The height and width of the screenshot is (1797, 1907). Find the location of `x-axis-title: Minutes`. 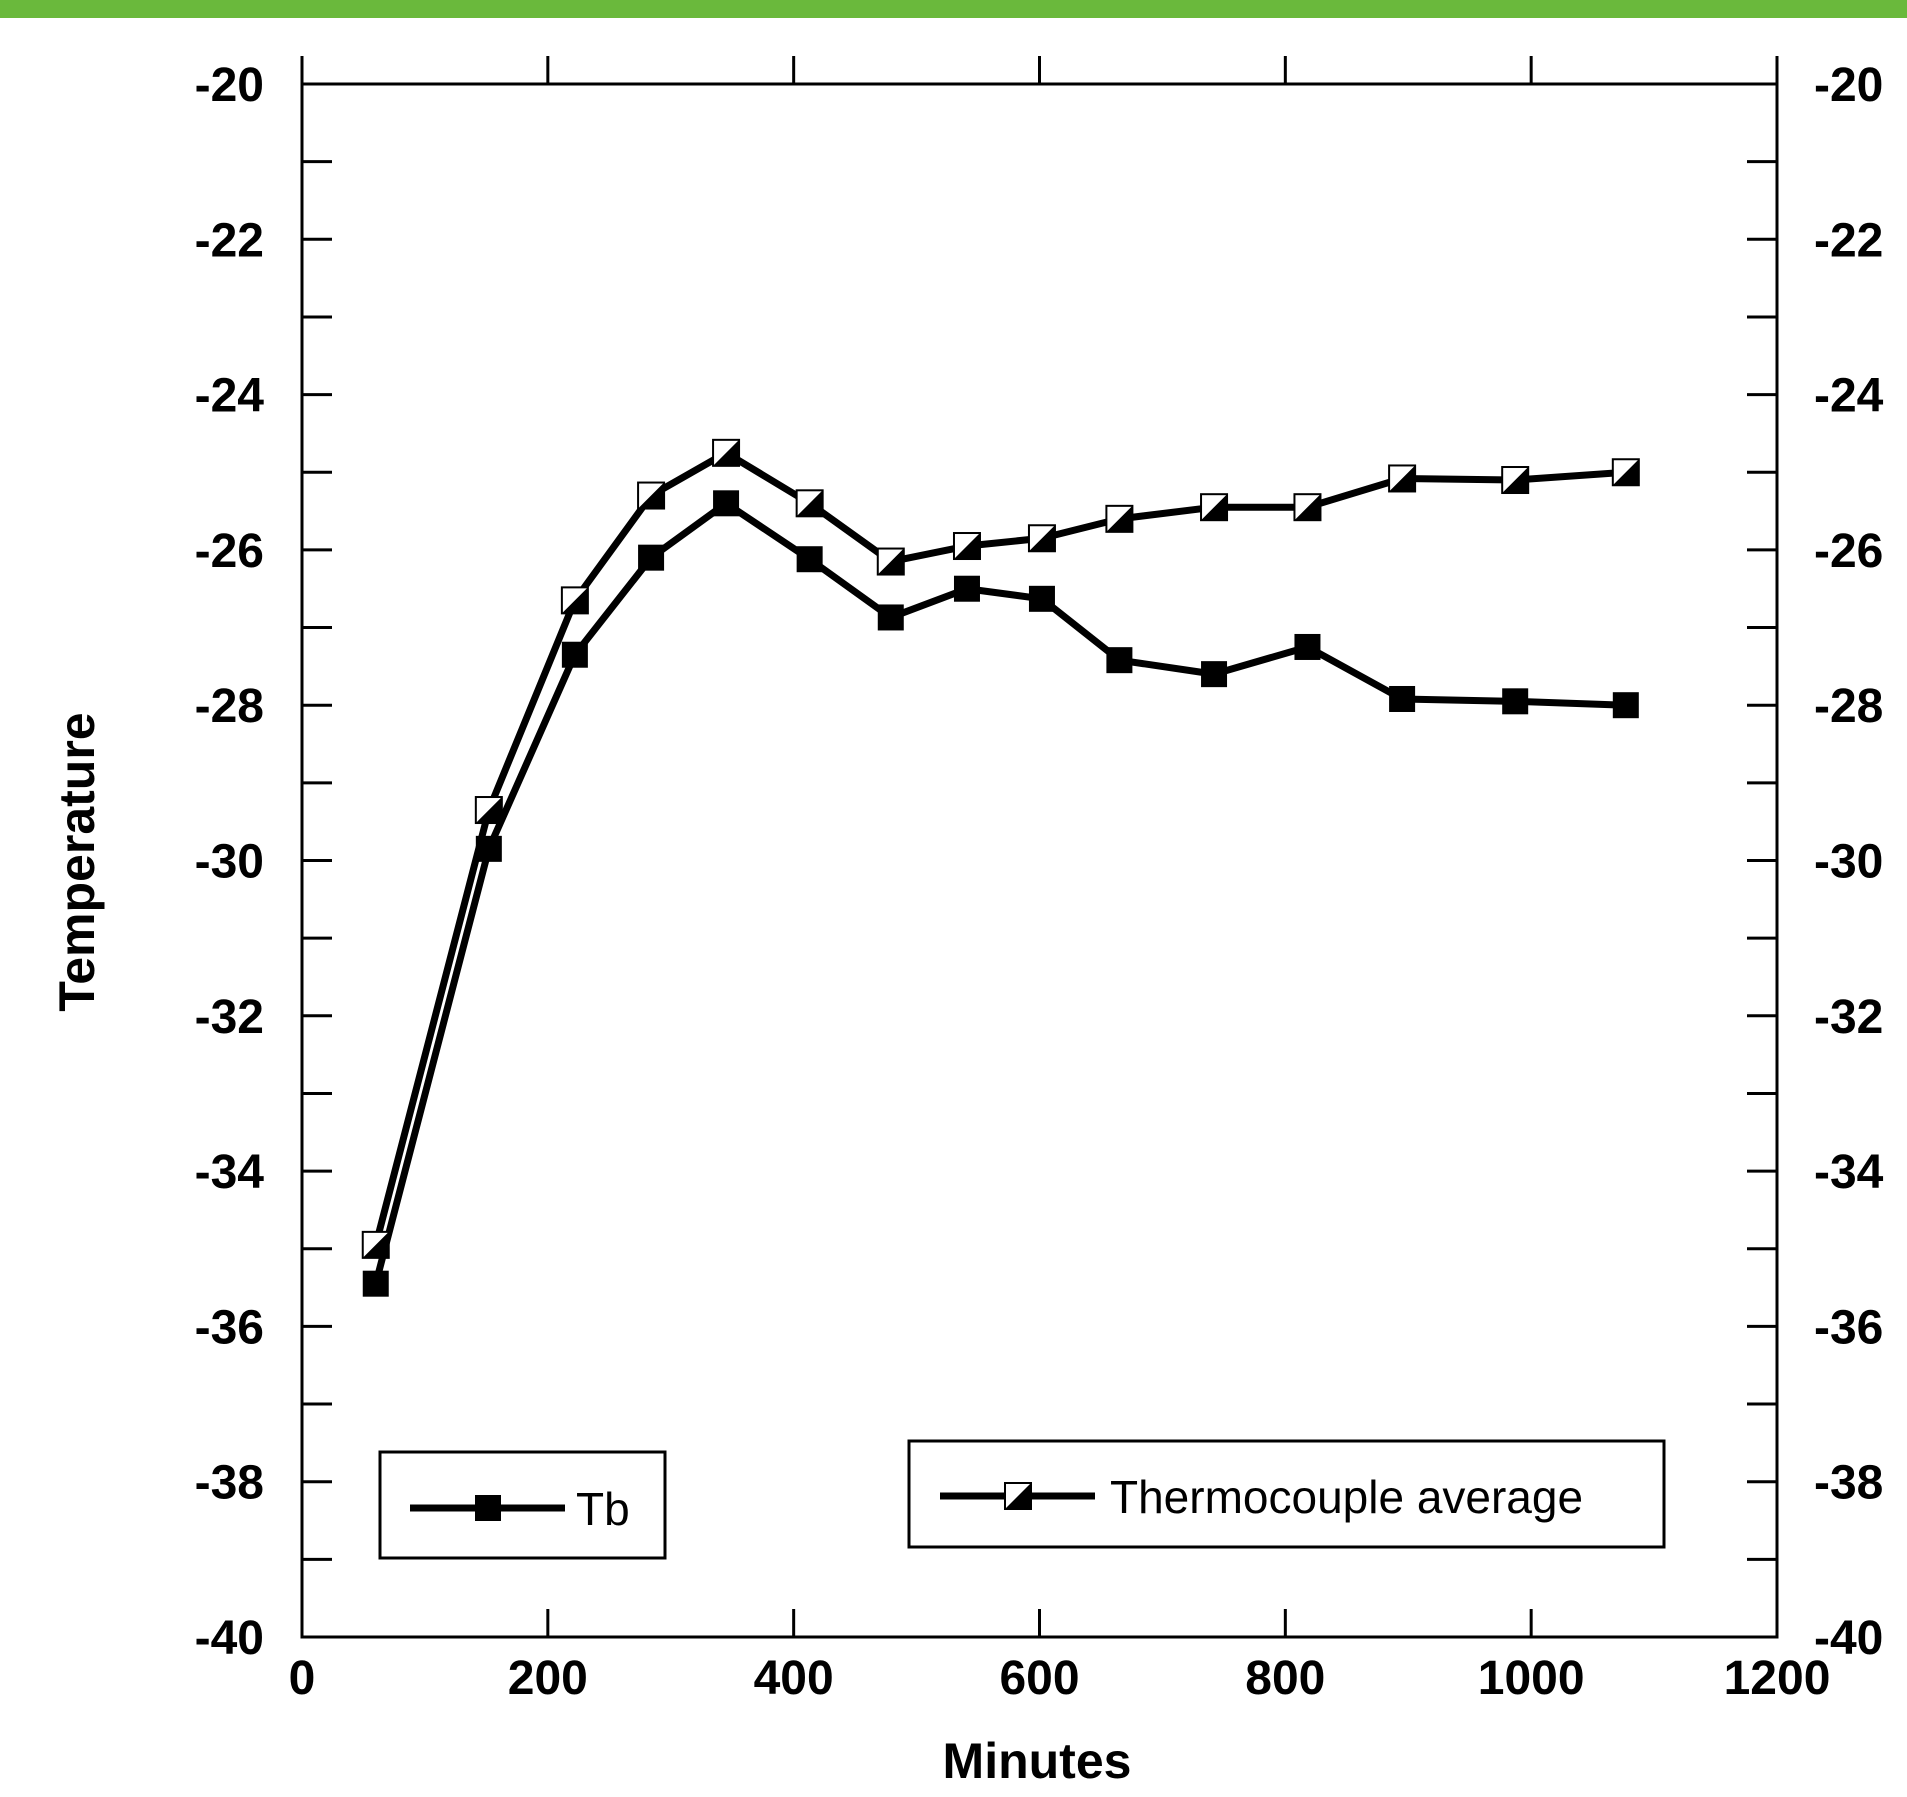

x-axis-title: Minutes is located at coordinates (1037, 1761).